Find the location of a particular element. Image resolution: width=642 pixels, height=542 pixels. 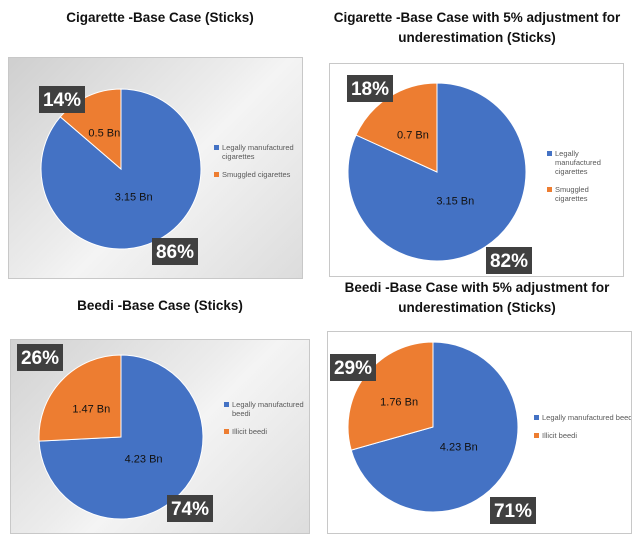

percent-callout-illicit-text: 18% is located at coordinates (370, 89).